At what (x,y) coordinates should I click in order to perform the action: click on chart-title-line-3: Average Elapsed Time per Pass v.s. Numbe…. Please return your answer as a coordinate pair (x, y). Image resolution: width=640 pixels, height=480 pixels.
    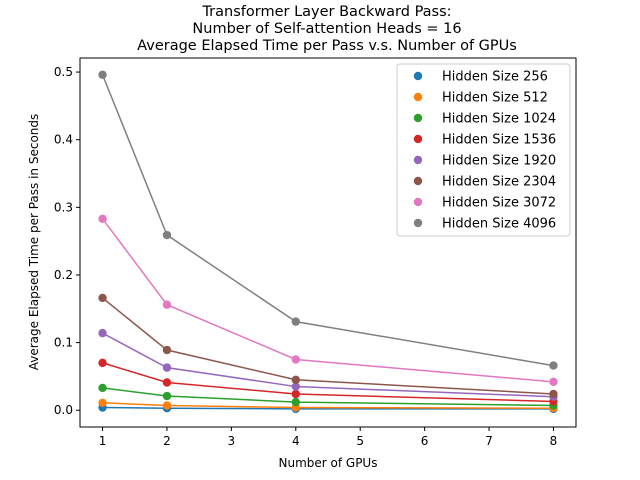
    Looking at the image, I should click on (327, 46).